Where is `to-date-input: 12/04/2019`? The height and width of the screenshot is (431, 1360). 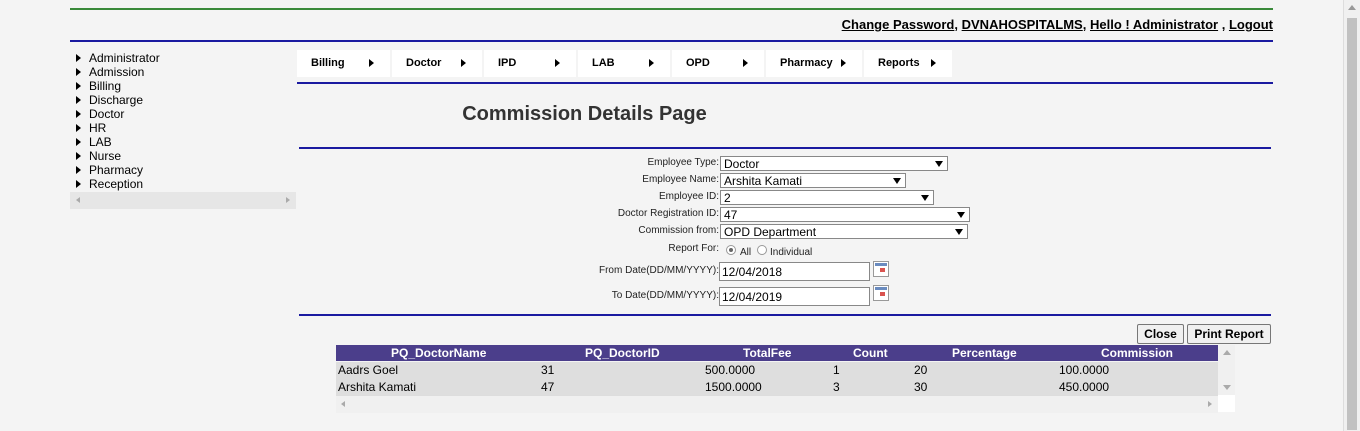 to-date-input: 12/04/2019 is located at coordinates (794, 296).